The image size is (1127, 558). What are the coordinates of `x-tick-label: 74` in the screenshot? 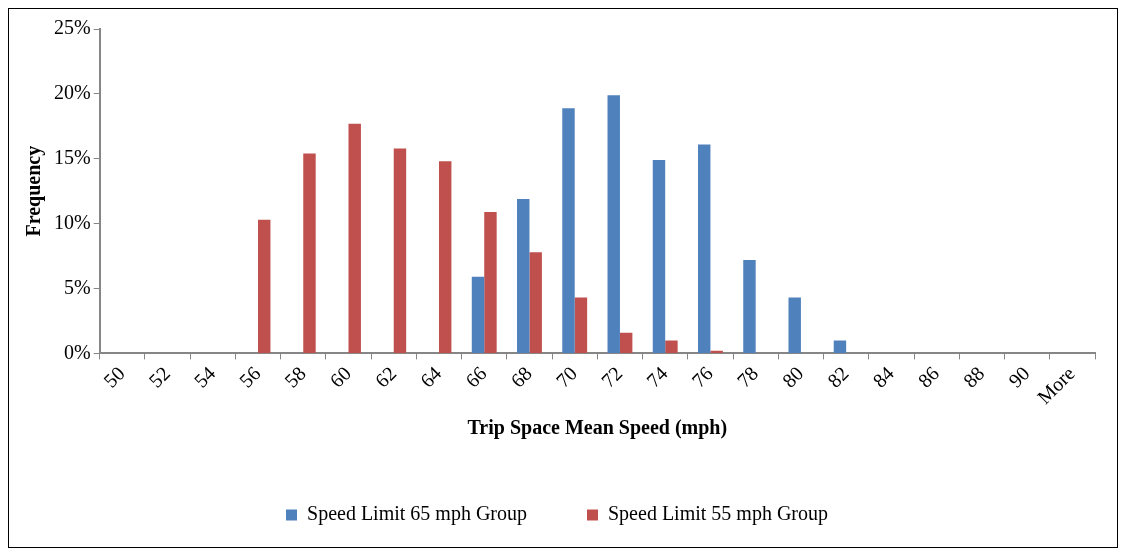 It's located at (657, 376).